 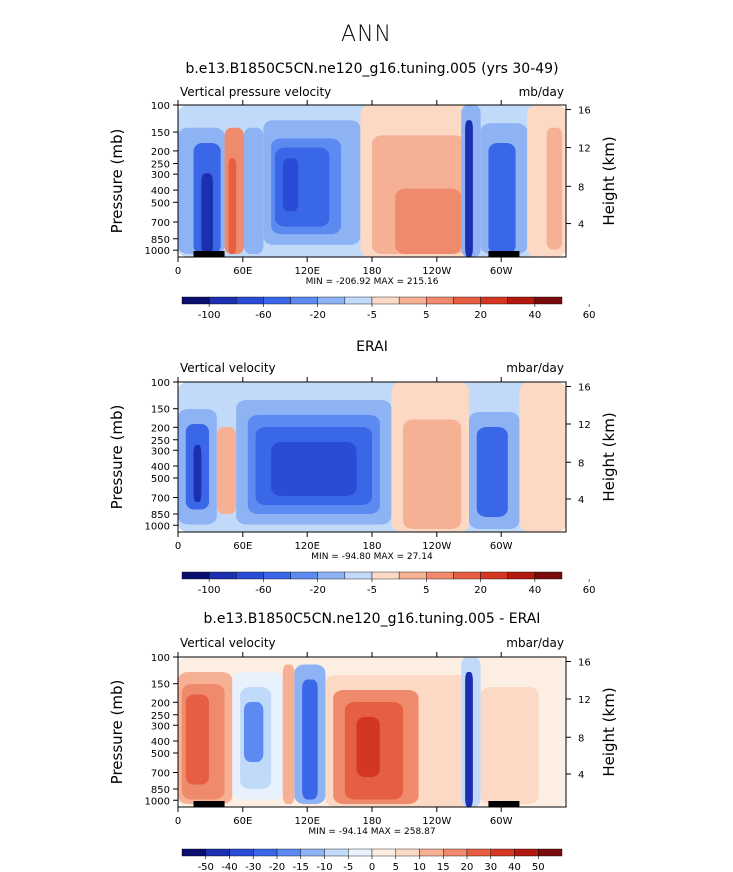 I want to click on colorbar-label: 0, so click(x=372, y=867).